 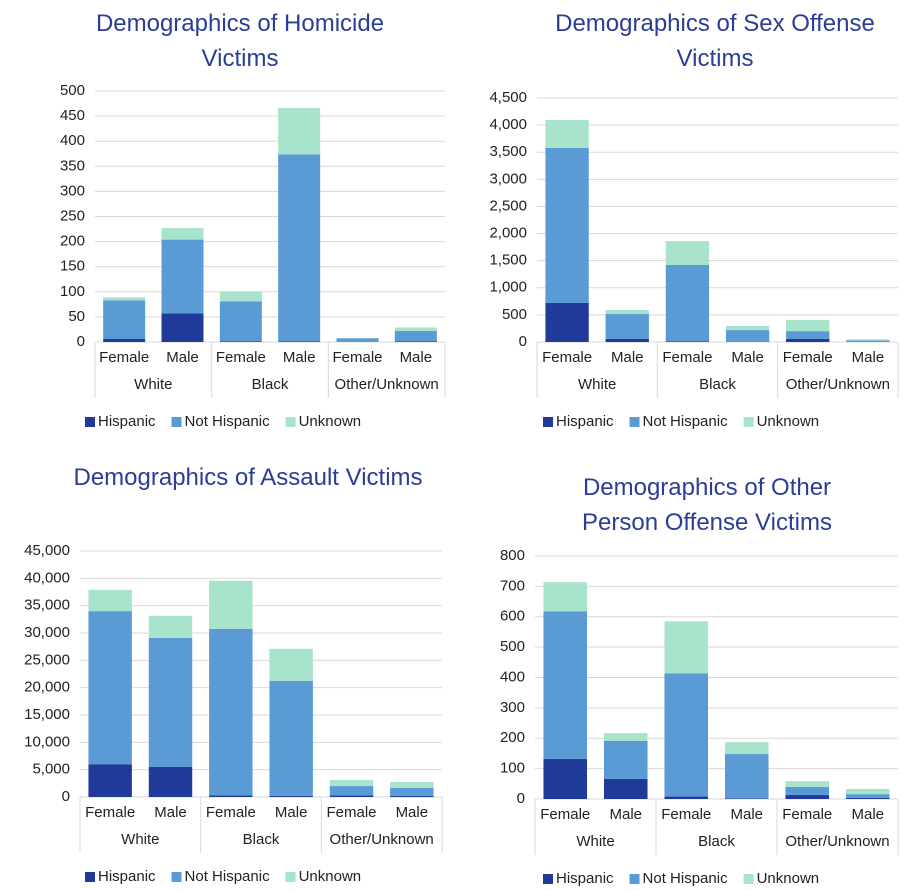 I want to click on y-tick-label: 600, so click(x=512, y=616).